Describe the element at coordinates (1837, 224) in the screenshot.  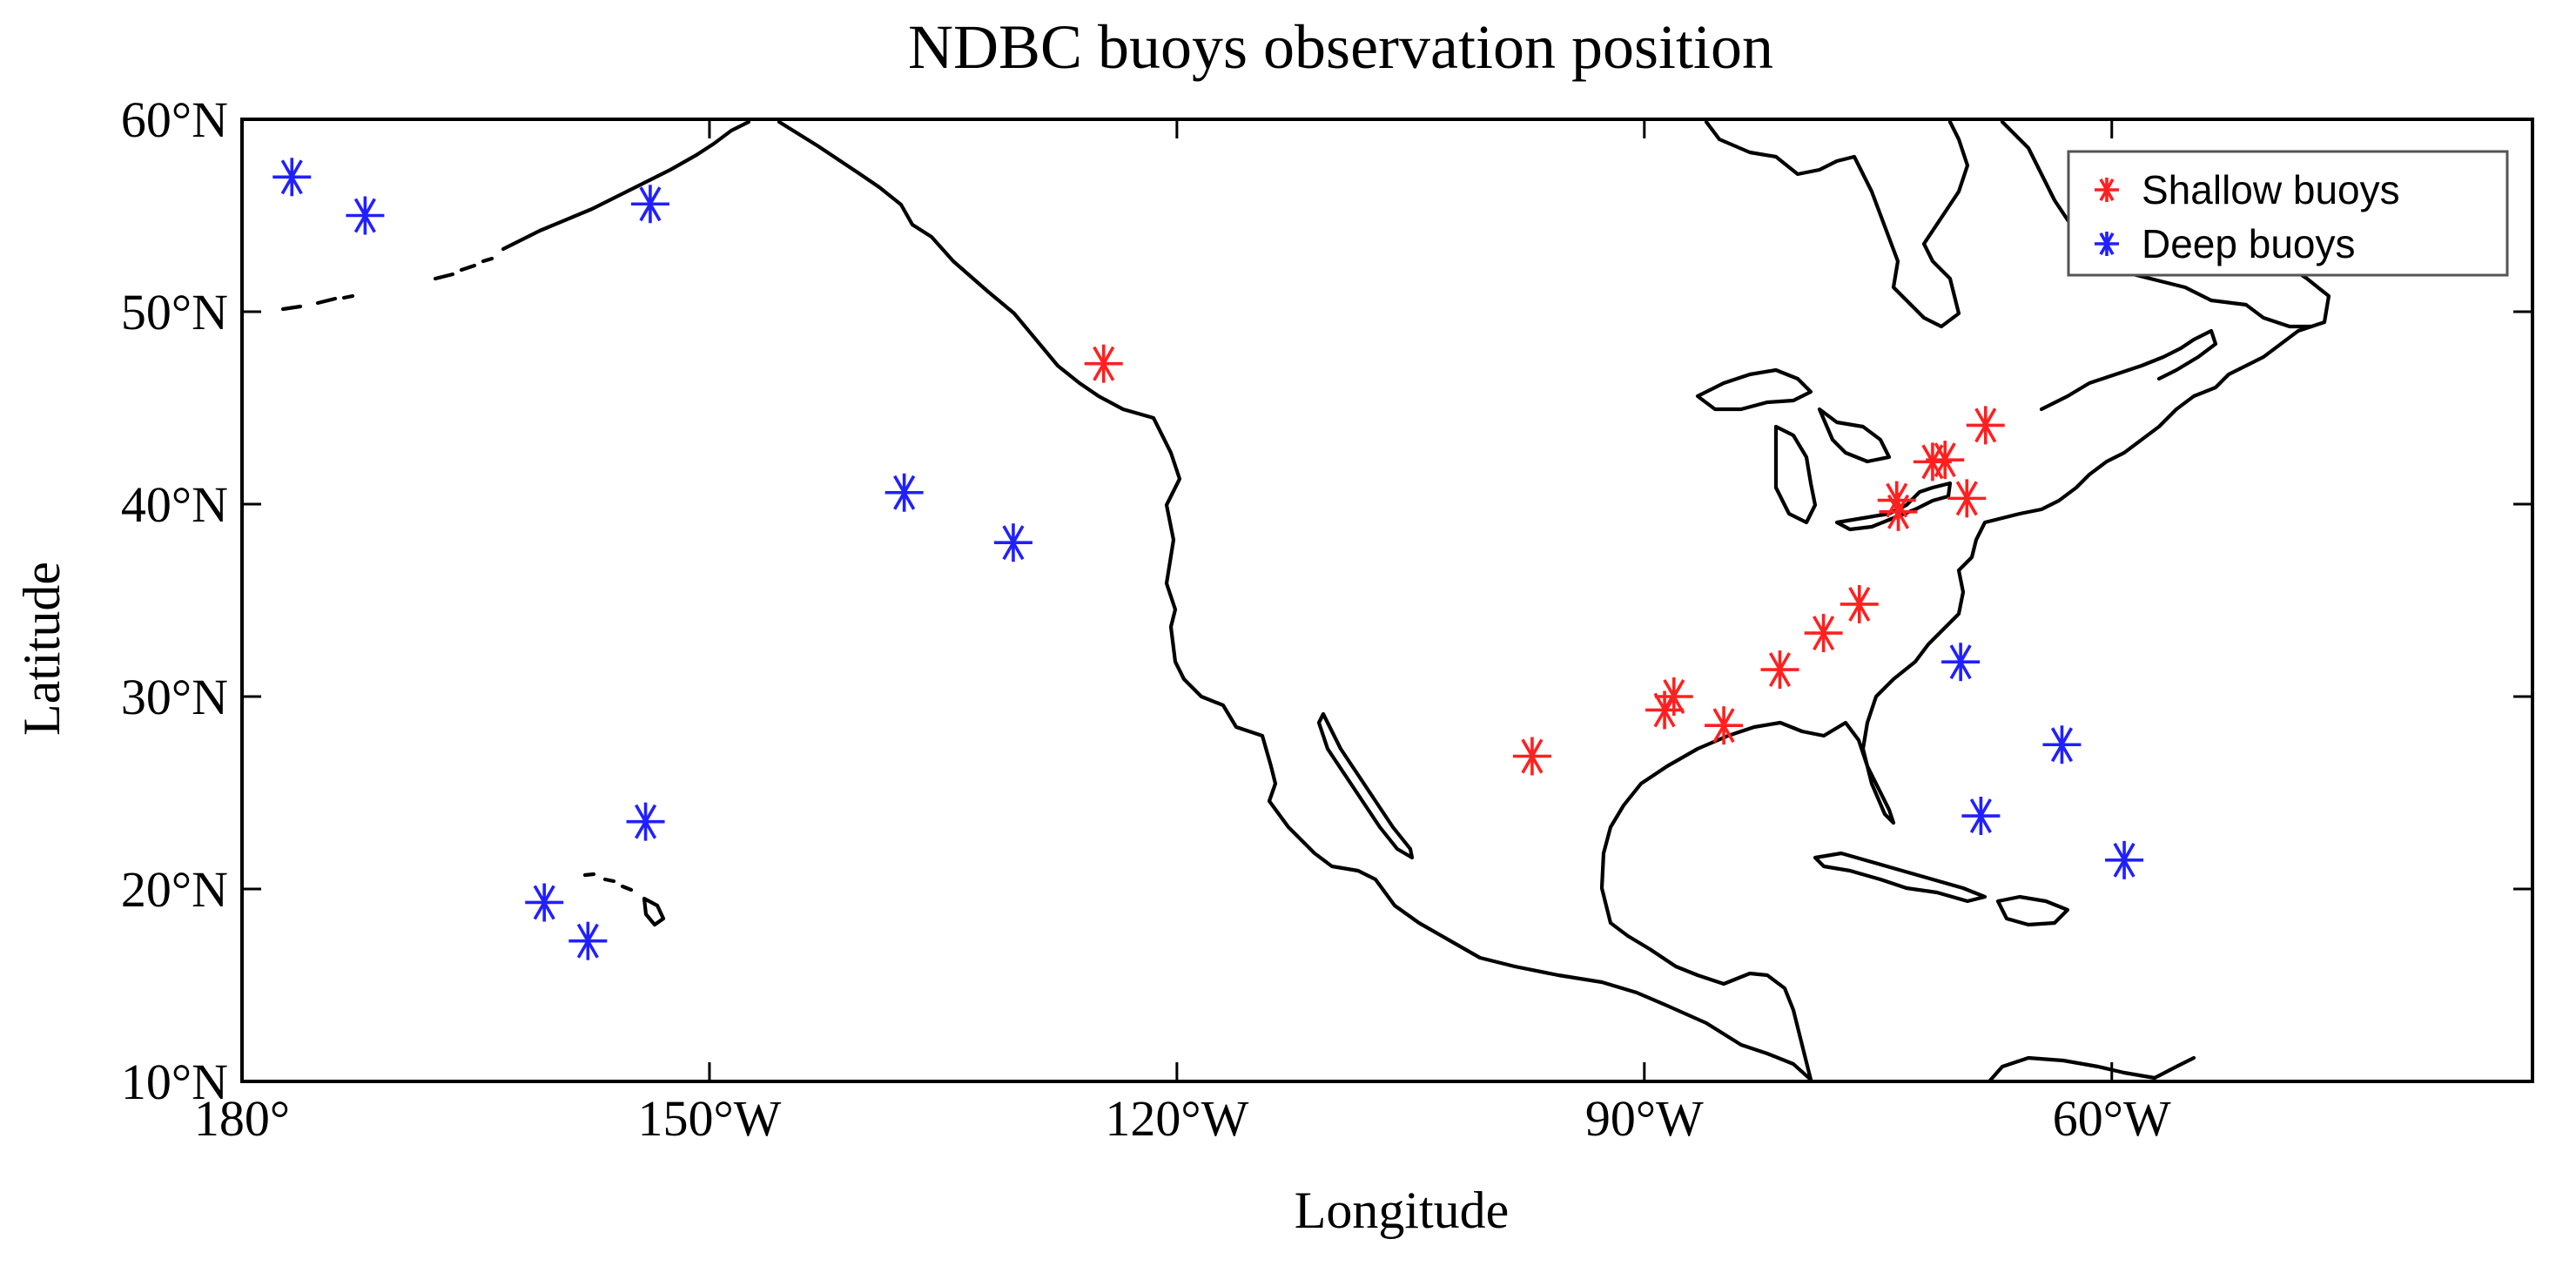
I see `coastline-hudson-bay` at that location.